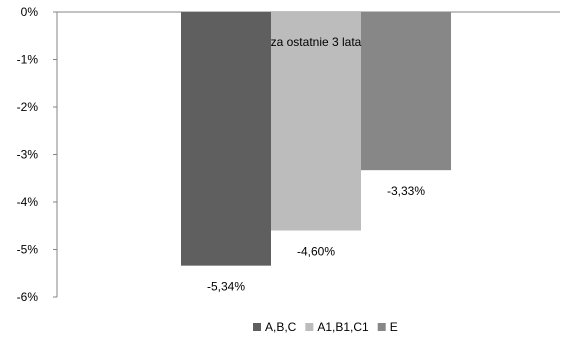 This screenshot has width=567, height=343. Describe the element at coordinates (28, 297) in the screenshot. I see `y-tick-label: -6%` at that location.